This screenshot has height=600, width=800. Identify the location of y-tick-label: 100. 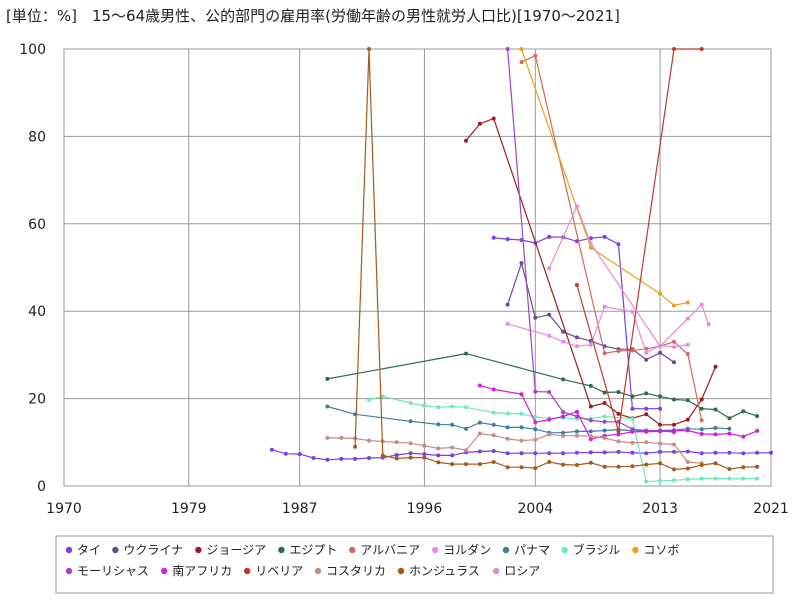
(32, 50).